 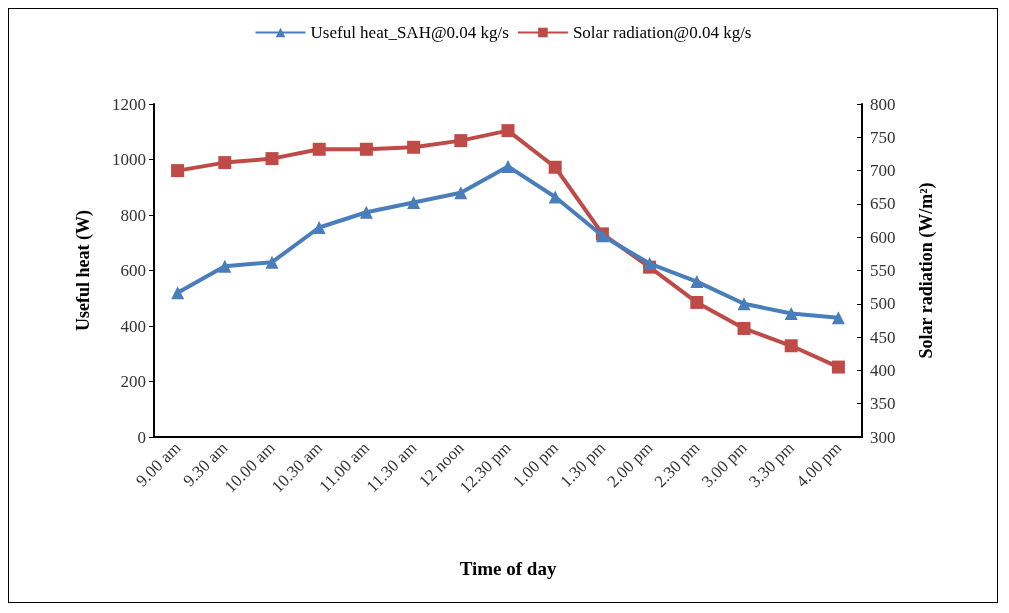 What do you see at coordinates (883, 370) in the screenshot?
I see `y2-tick-label: 400` at bounding box center [883, 370].